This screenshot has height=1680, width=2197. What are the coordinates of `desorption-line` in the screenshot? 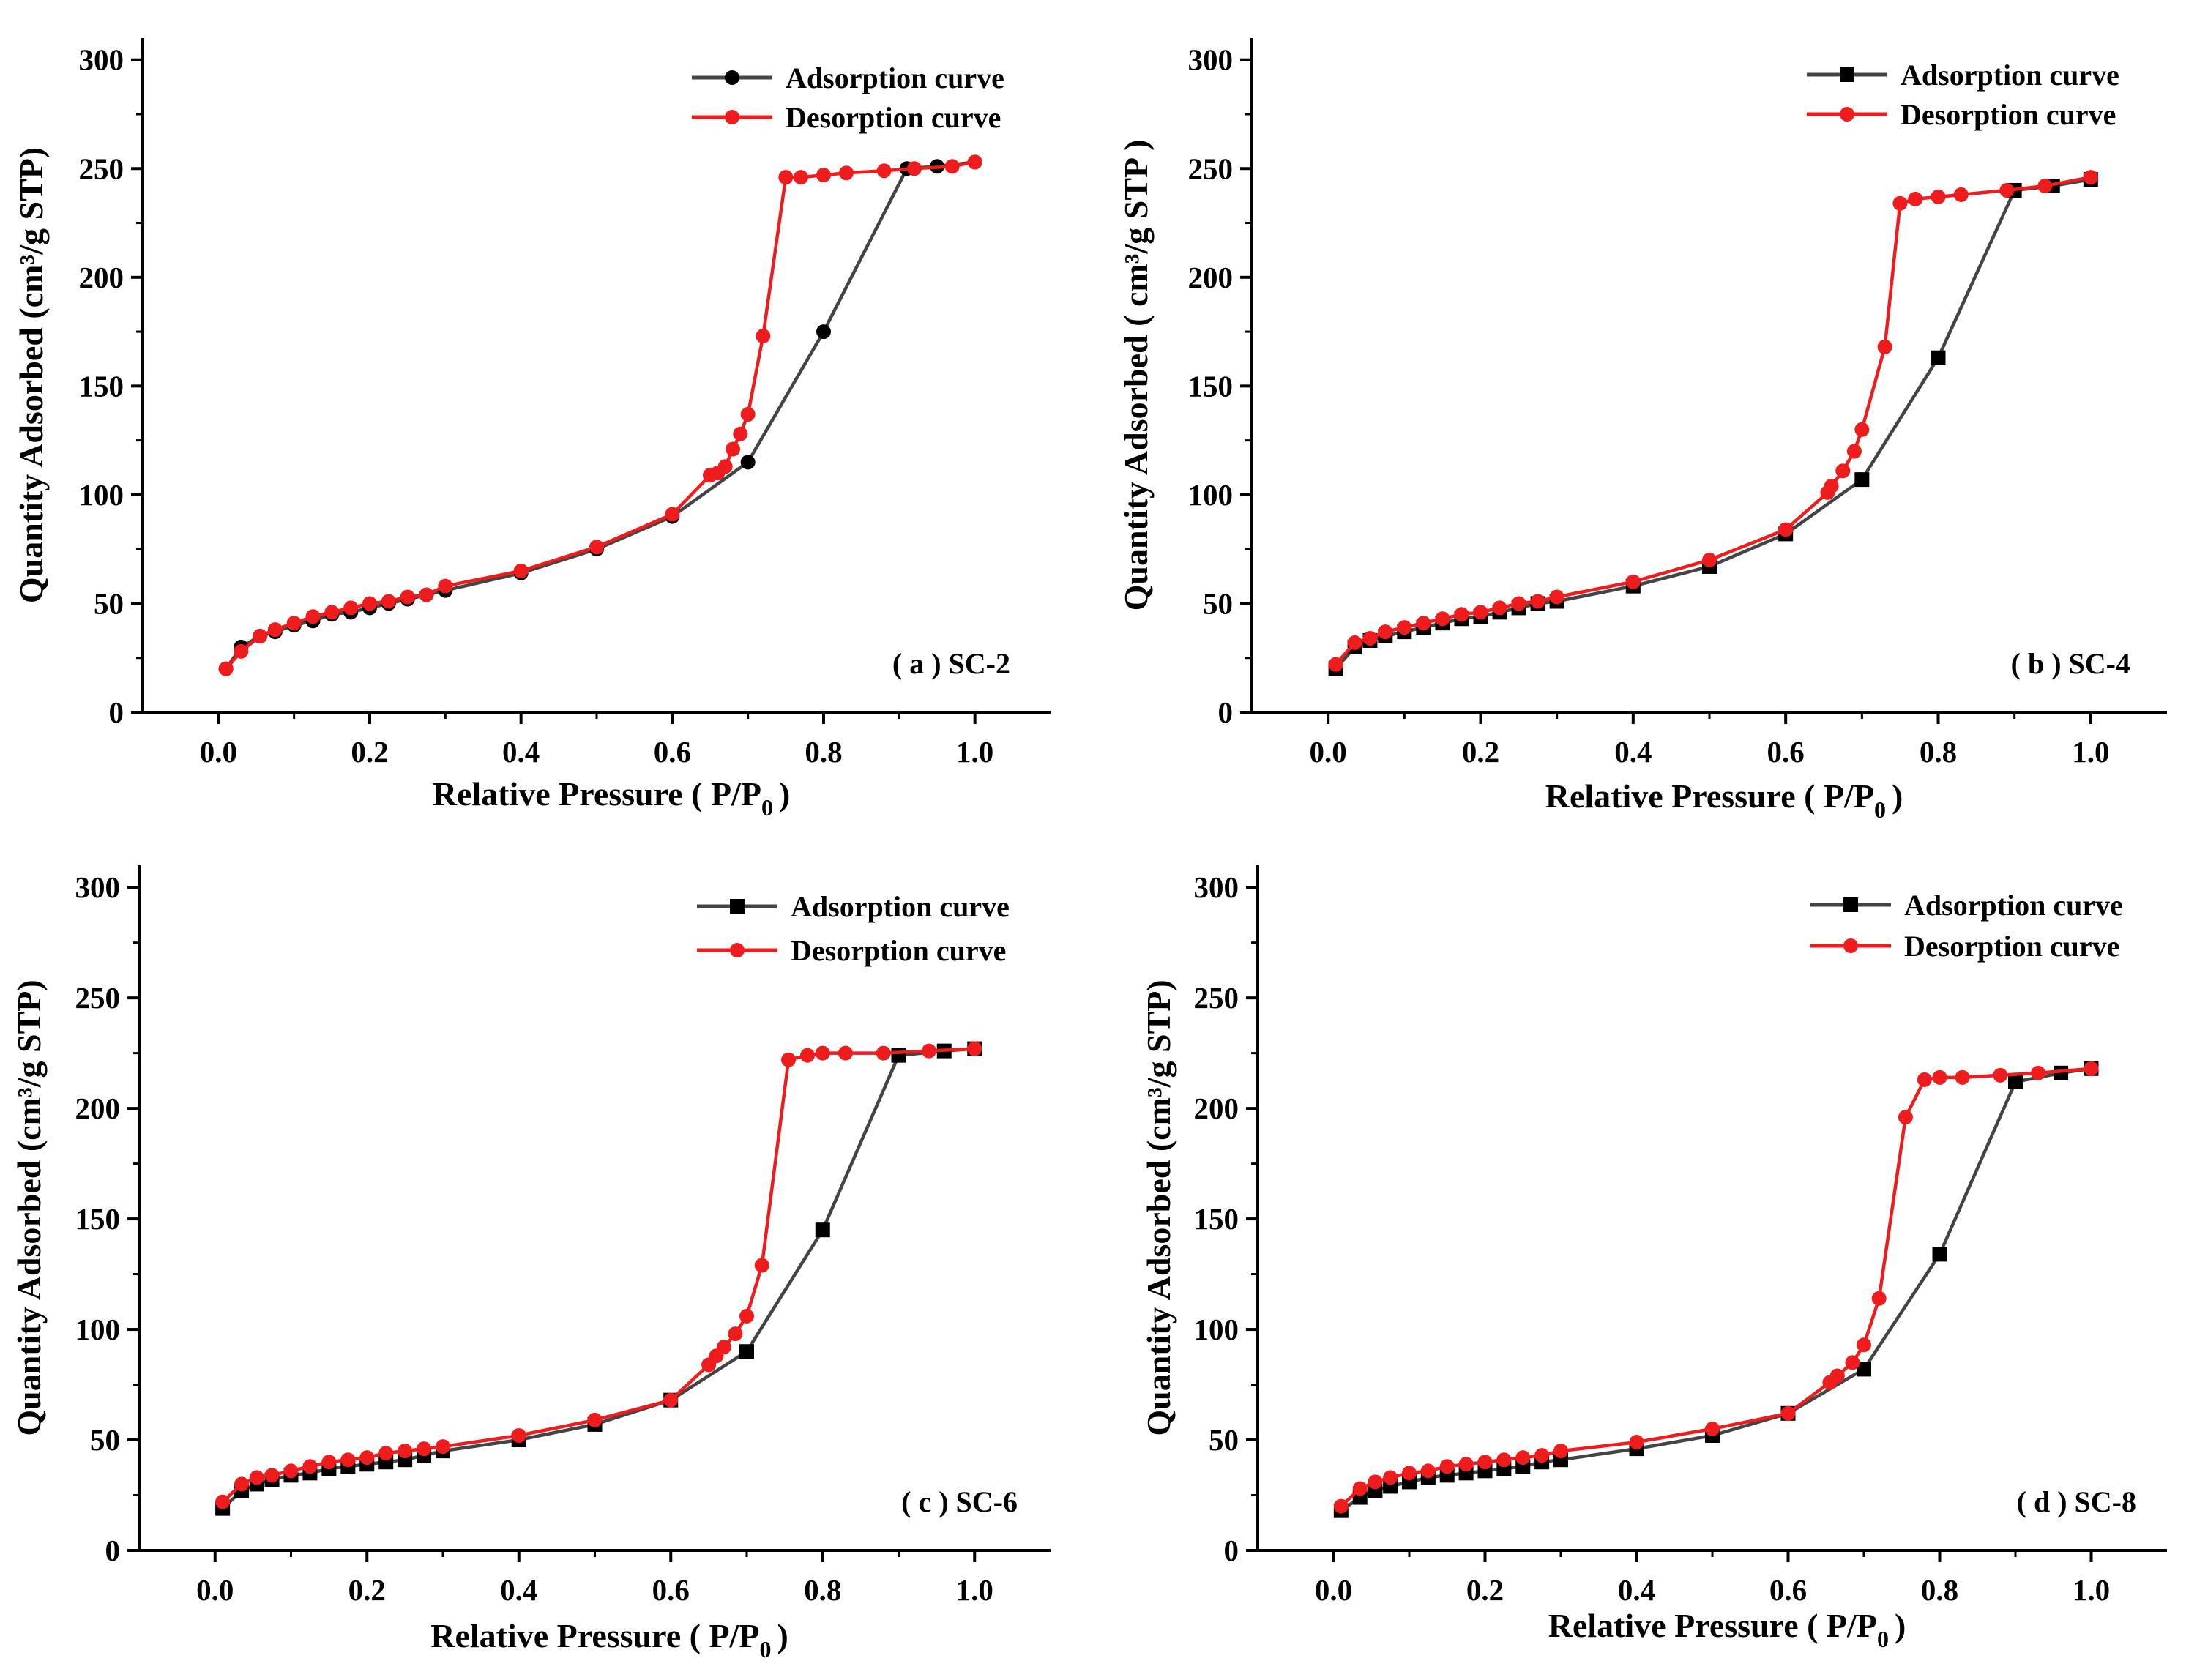 It's located at (598, 1275).